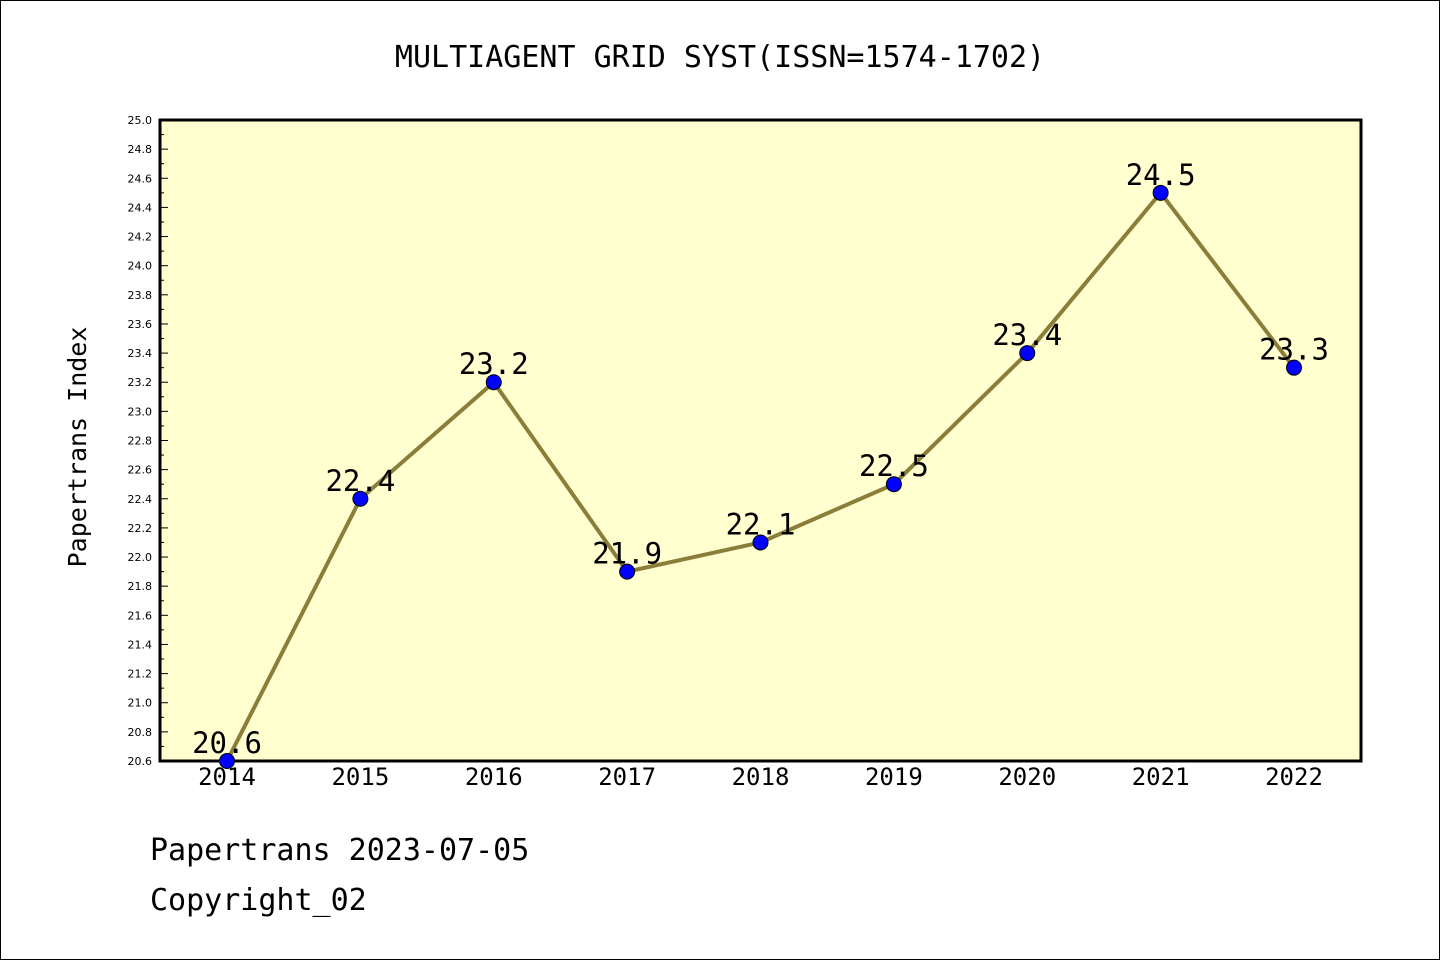 The image size is (1440, 960). I want to click on y-tick-label: 24.6, so click(140, 178).